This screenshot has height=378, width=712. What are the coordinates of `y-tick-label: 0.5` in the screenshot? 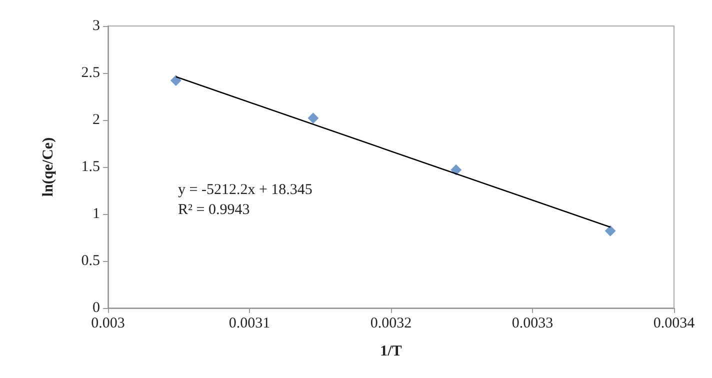 It's located at (90, 261).